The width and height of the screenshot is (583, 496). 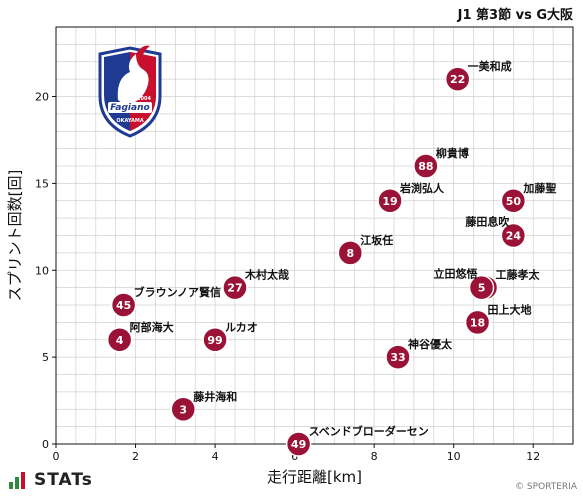 I want to click on copyright: © SPORTERIA, so click(x=546, y=487).